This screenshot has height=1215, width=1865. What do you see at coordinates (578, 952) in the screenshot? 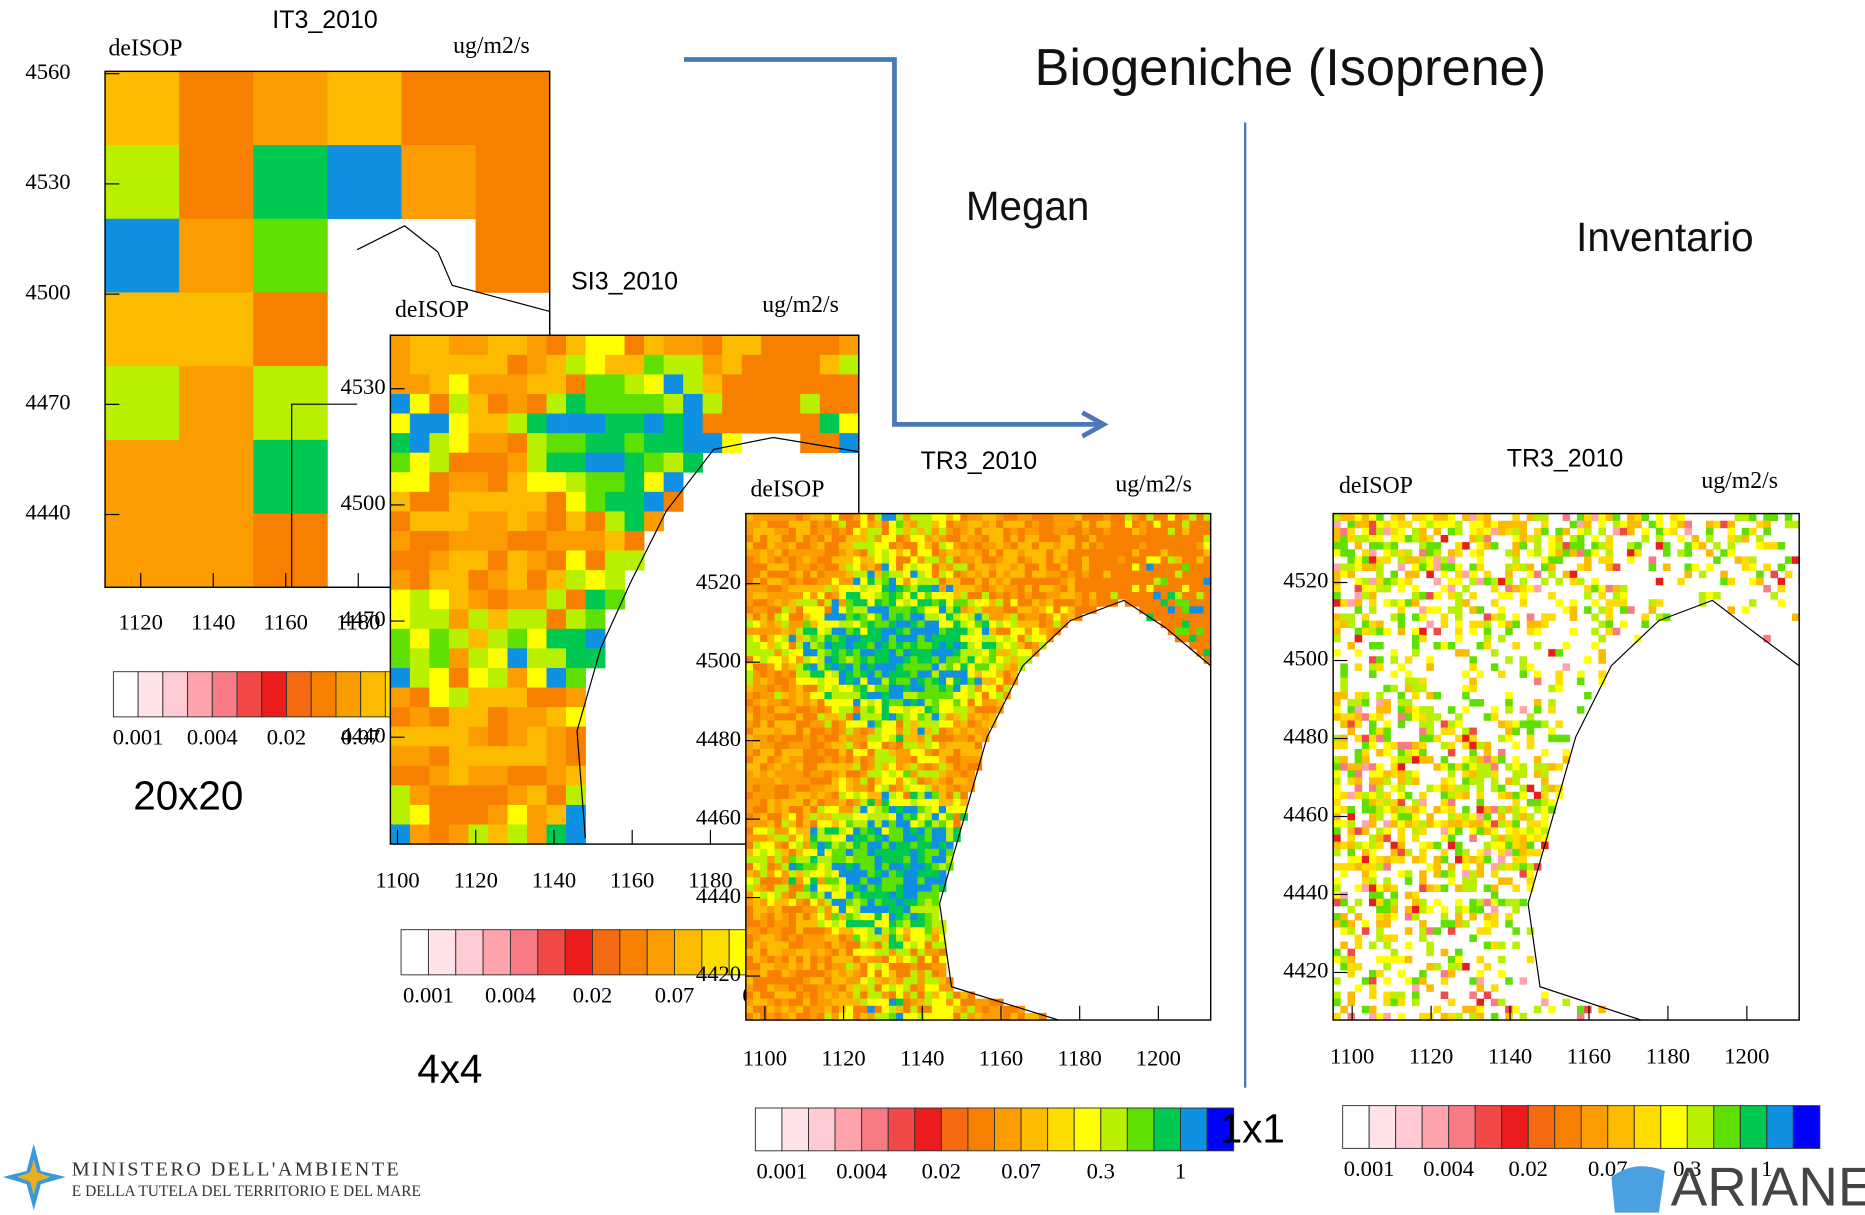
I see `colorbar-swatch` at bounding box center [578, 952].